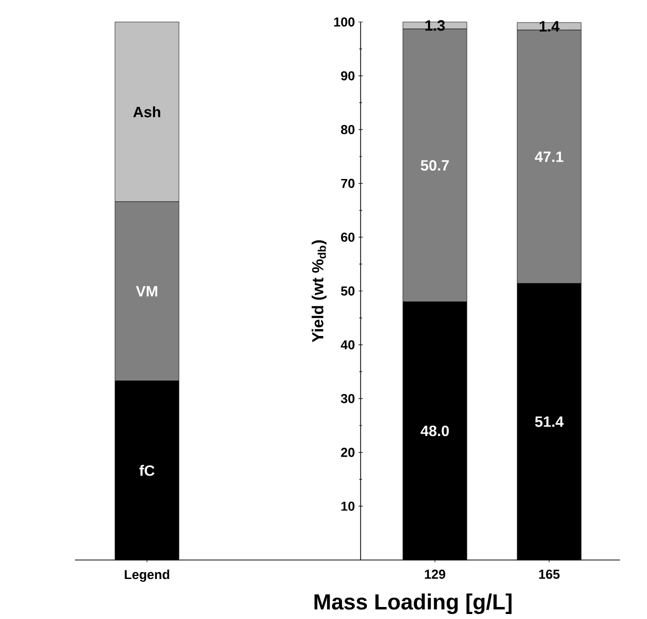 The width and height of the screenshot is (647, 619). Describe the element at coordinates (347, 399) in the screenshot. I see `y-tick-label: 30` at that location.